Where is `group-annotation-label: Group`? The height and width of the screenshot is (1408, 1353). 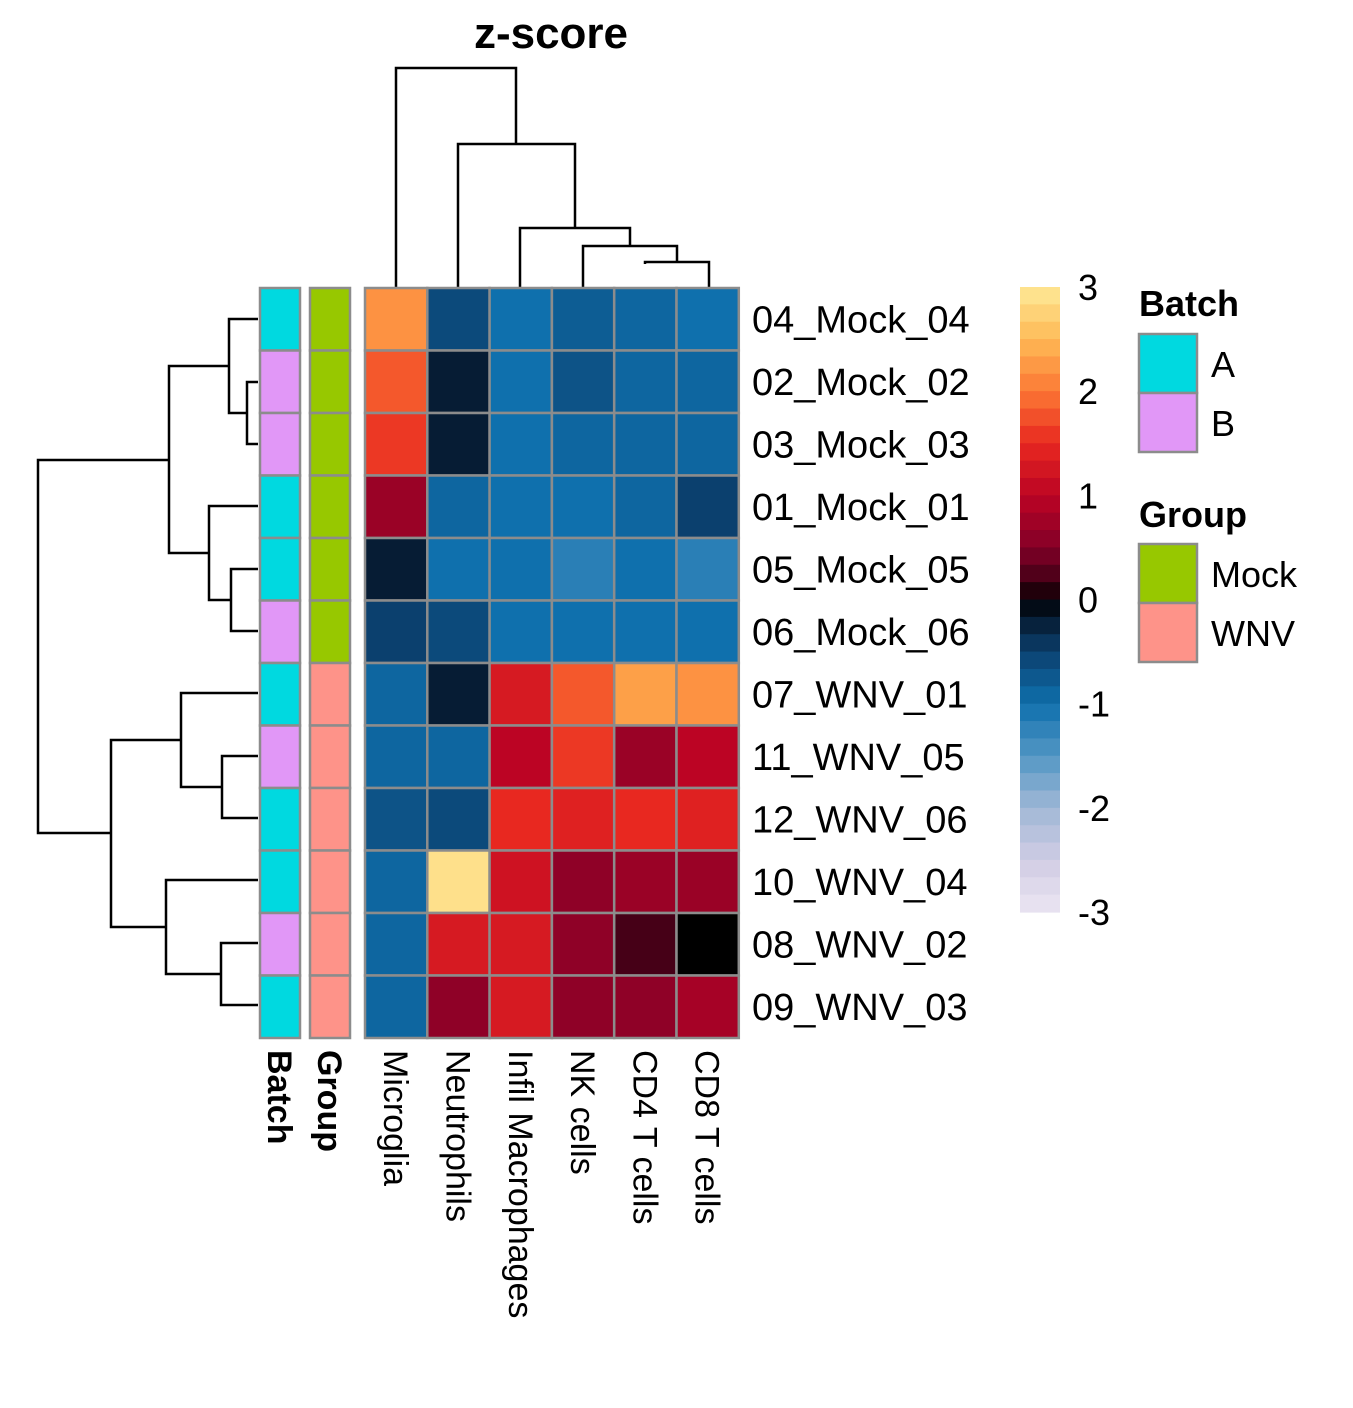
group-annotation-label: Group is located at coordinates (329, 1101).